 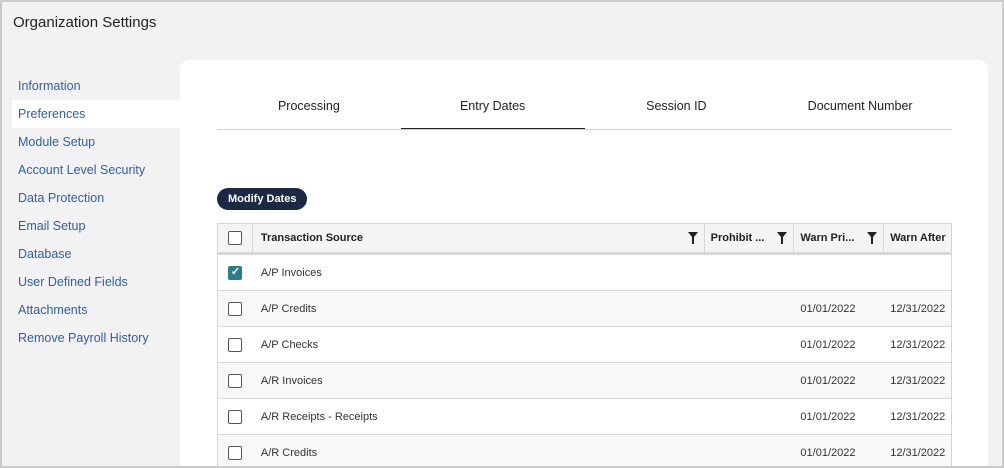 I want to click on table-row: A/P Credits 01/01/2022 12/31/2022, so click(x=584, y=308).